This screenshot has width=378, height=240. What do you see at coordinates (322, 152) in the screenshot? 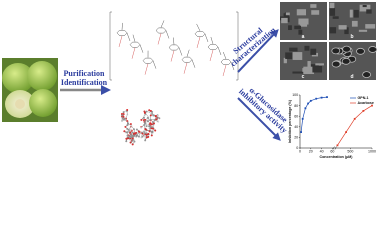
I see `x-tick-label: 40` at bounding box center [322, 152].